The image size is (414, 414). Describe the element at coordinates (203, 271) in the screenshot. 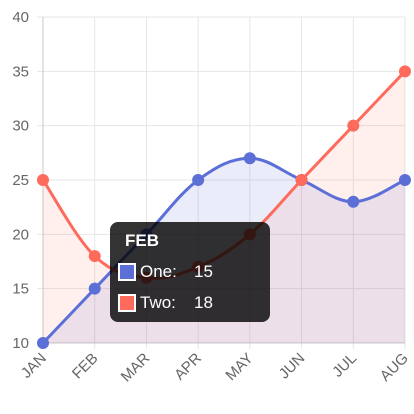

I see `tooltip-series-value: 15` at that location.